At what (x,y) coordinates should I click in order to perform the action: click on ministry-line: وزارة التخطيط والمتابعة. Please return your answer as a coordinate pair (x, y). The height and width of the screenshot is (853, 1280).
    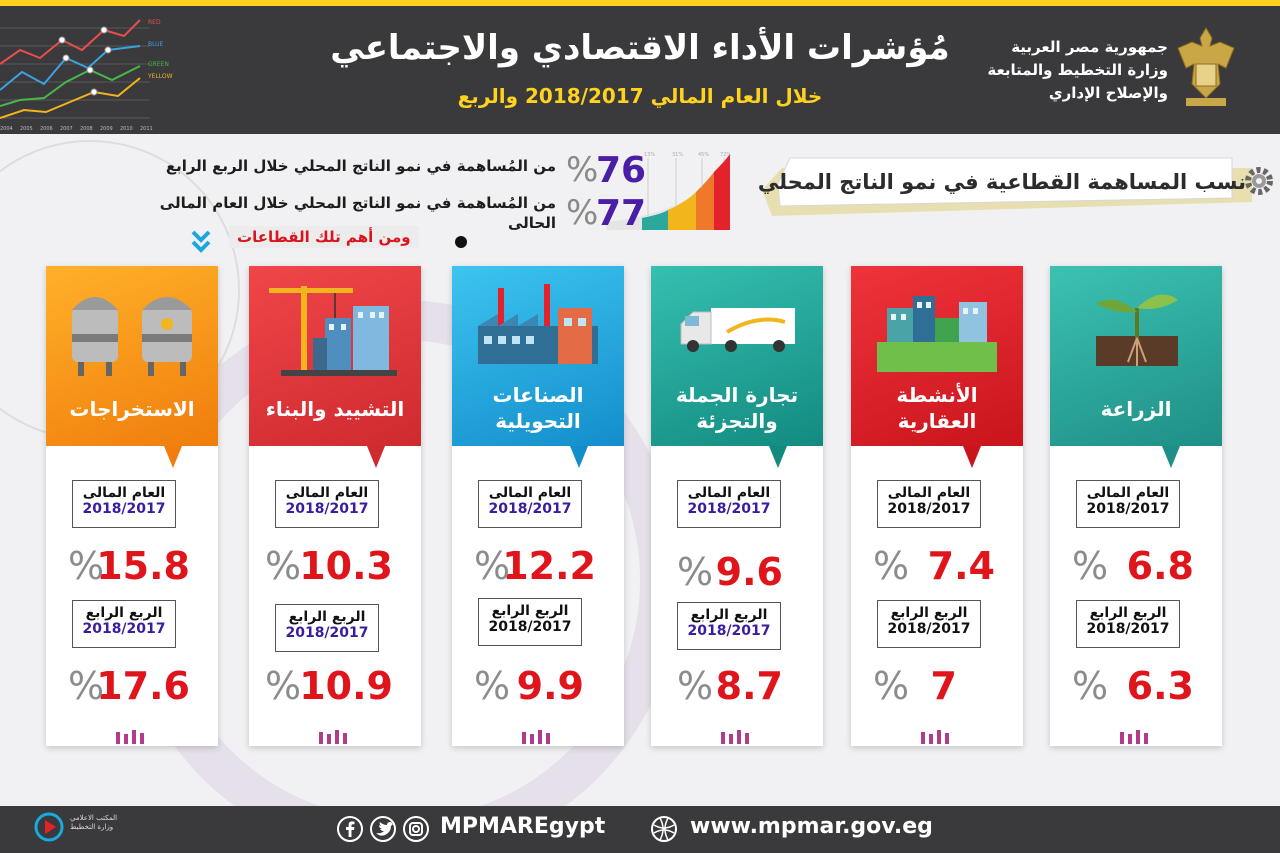
    Looking at the image, I should click on (1077, 70).